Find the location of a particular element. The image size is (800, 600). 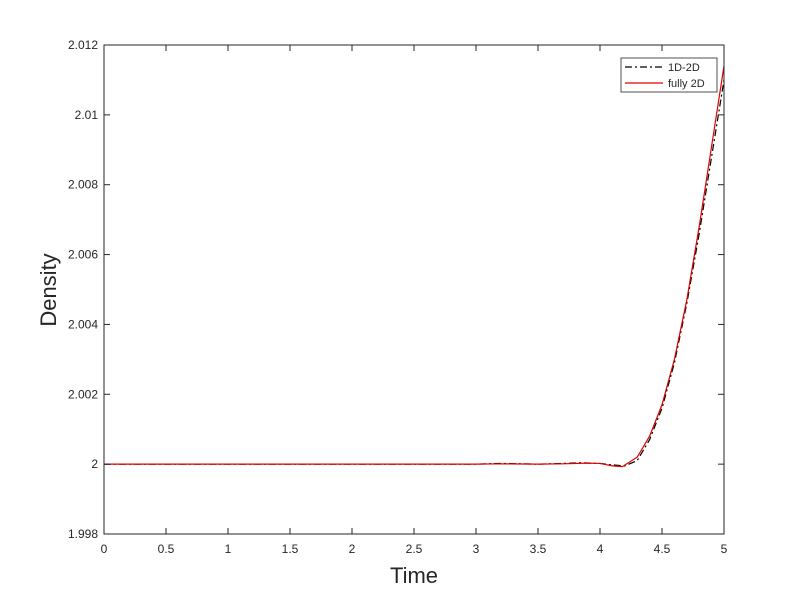

x-tick-label: 1 is located at coordinates (228, 549).